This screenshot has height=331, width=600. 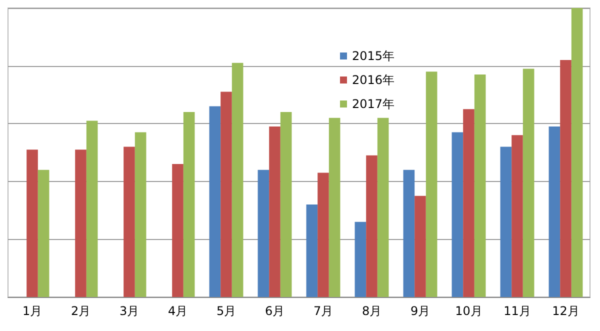 What do you see at coordinates (226, 311) in the screenshot?
I see `x-tick-label: 5月` at bounding box center [226, 311].